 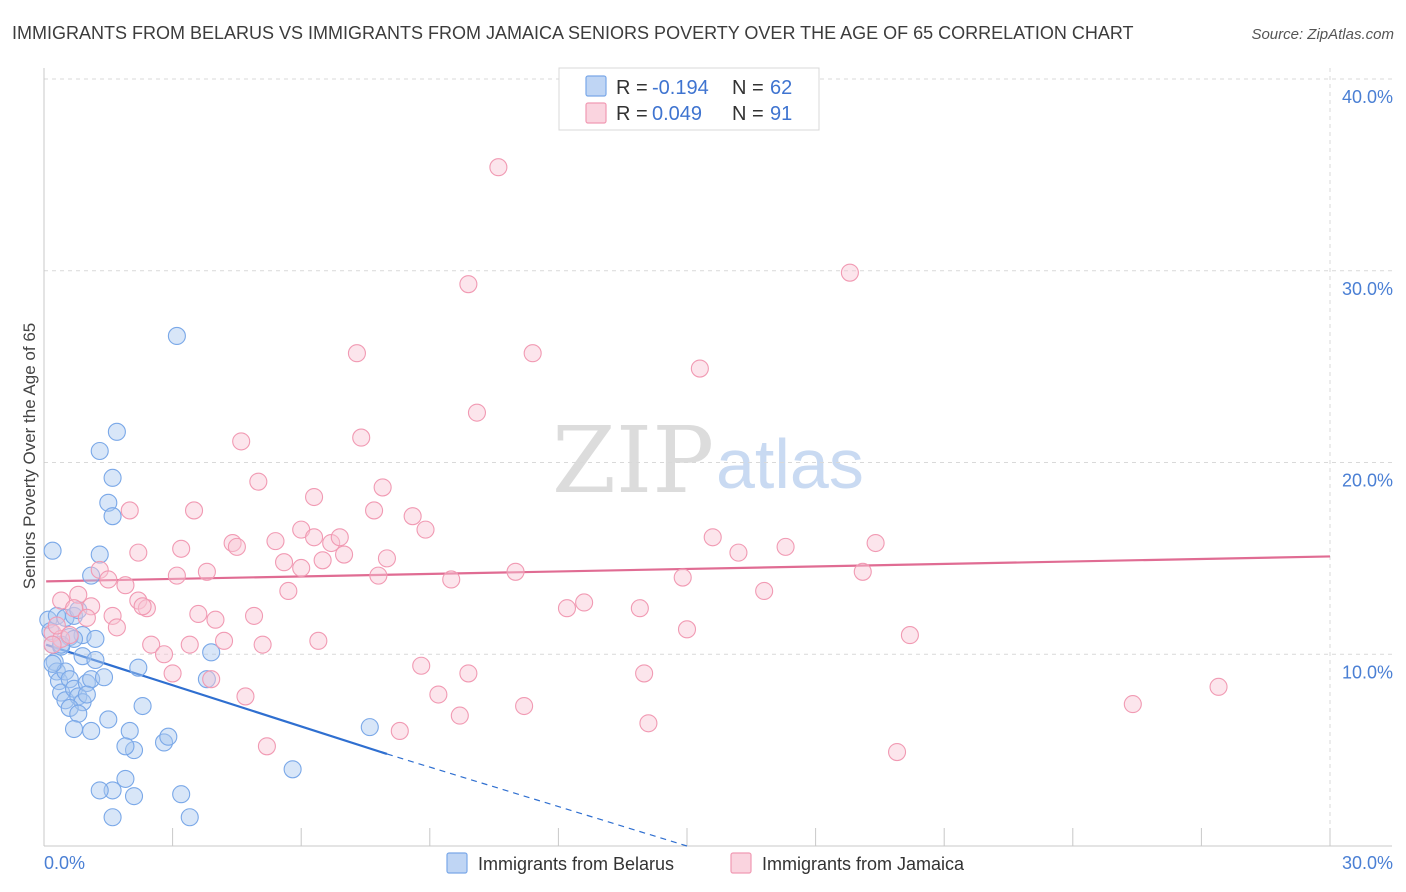 What do you see at coordinates (1367, 289) in the screenshot?
I see `y-tick-label-2: 30.0%` at bounding box center [1367, 289].